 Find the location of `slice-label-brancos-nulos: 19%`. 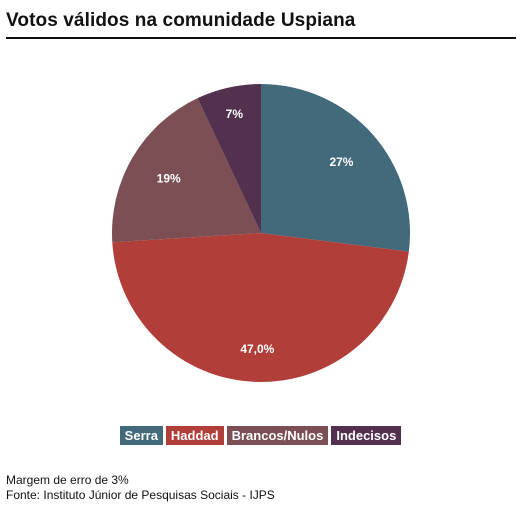

slice-label-brancos-nulos: 19% is located at coordinates (169, 178).